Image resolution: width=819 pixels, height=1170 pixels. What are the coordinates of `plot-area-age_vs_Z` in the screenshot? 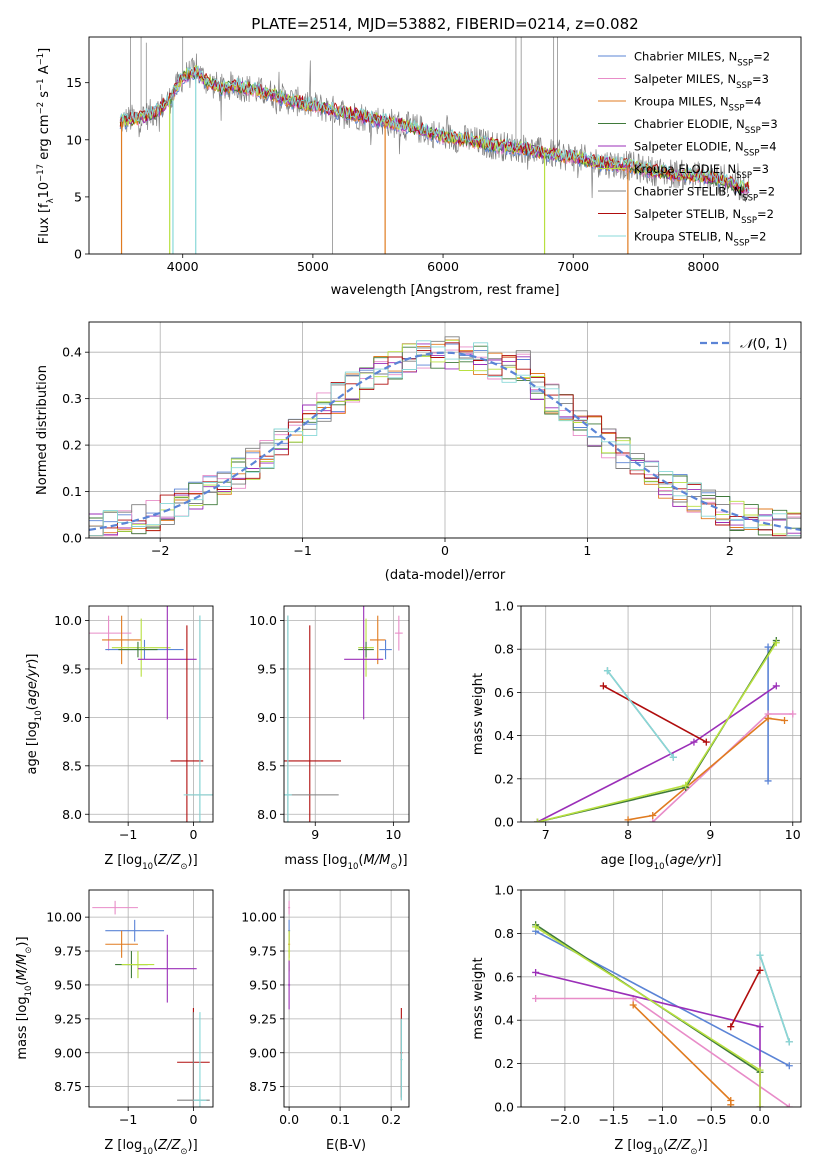 It's located at (151, 714).